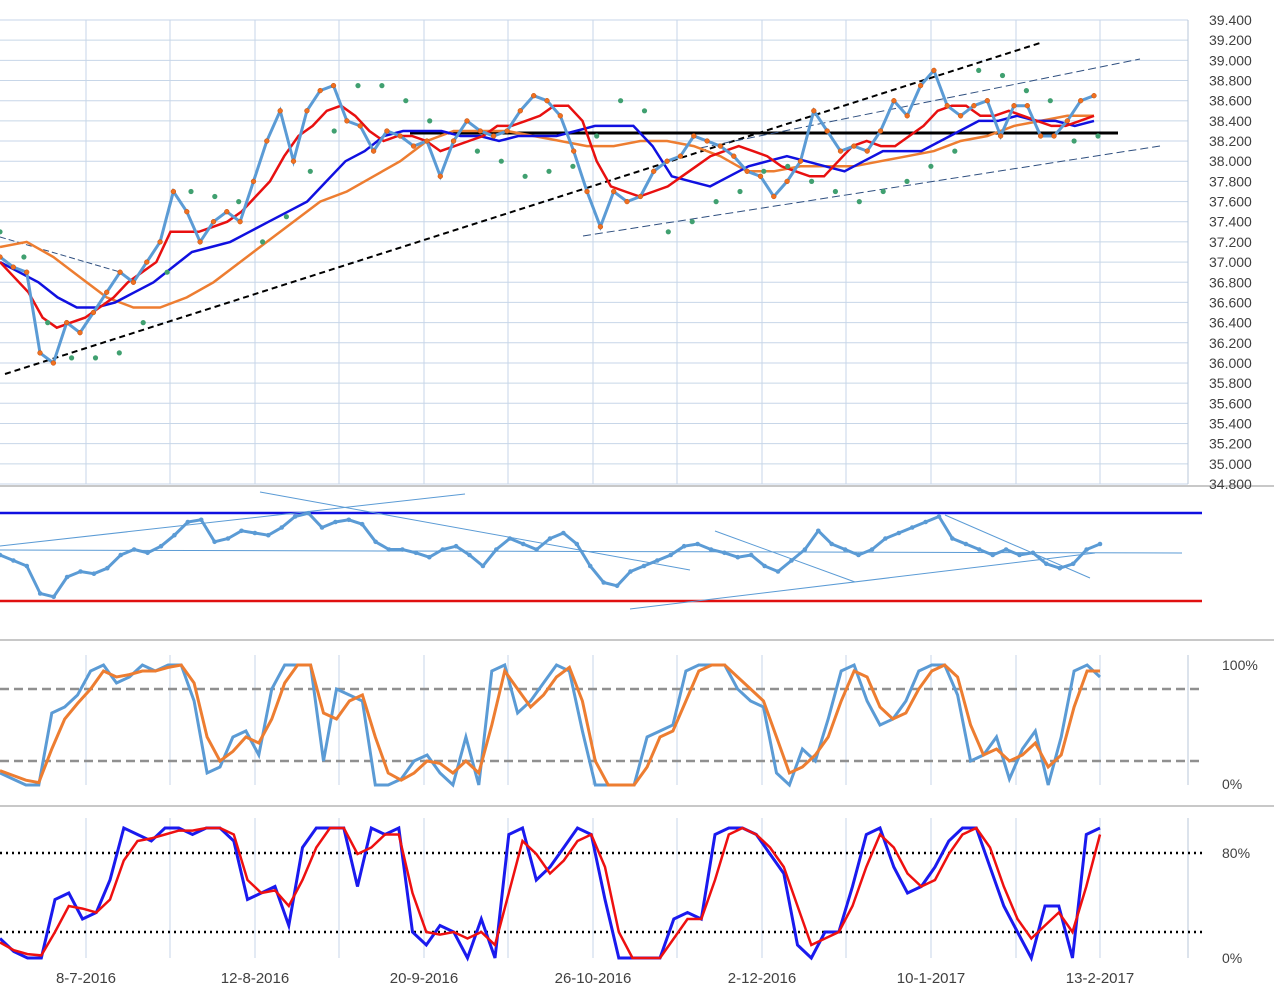 Image resolution: width=1274 pixels, height=997 pixels. What do you see at coordinates (1230, 343) in the screenshot?
I see `price-ytick-label: 36.200` at bounding box center [1230, 343].